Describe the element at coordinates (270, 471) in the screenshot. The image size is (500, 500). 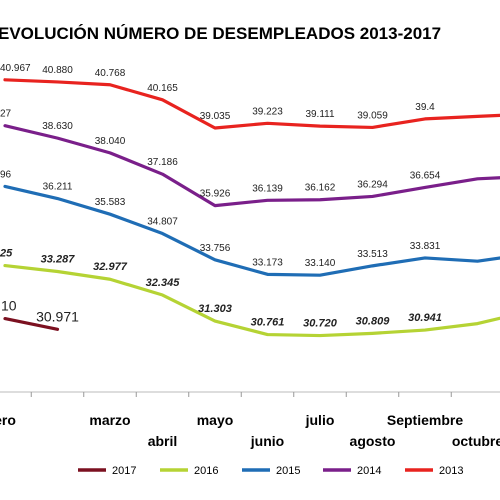
I see `legend: 2017 2016 2015 2014 2013` at that location.